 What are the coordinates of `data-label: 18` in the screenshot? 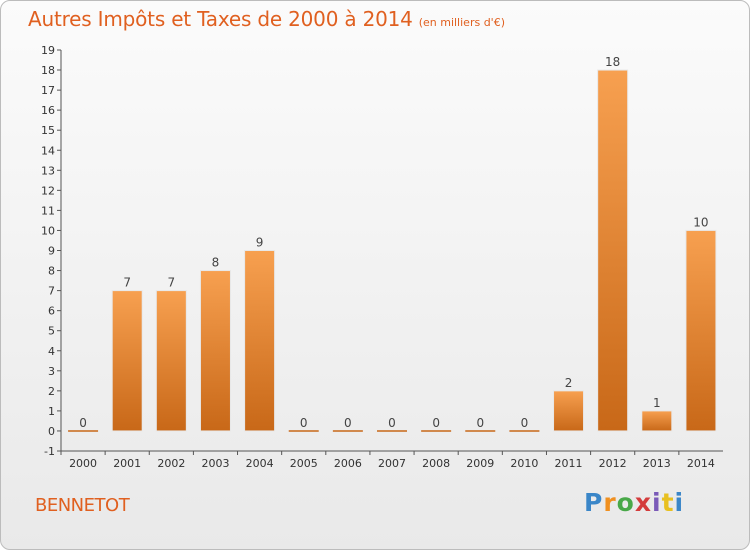 It's located at (612, 62).